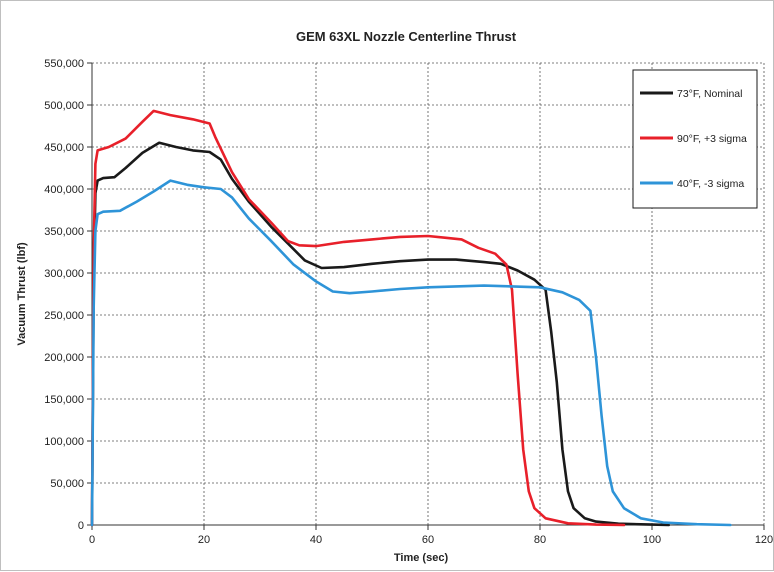 Image resolution: width=774 pixels, height=572 pixels. Describe the element at coordinates (64, 442) in the screenshot. I see `y-tick-label: 100,000` at that location.